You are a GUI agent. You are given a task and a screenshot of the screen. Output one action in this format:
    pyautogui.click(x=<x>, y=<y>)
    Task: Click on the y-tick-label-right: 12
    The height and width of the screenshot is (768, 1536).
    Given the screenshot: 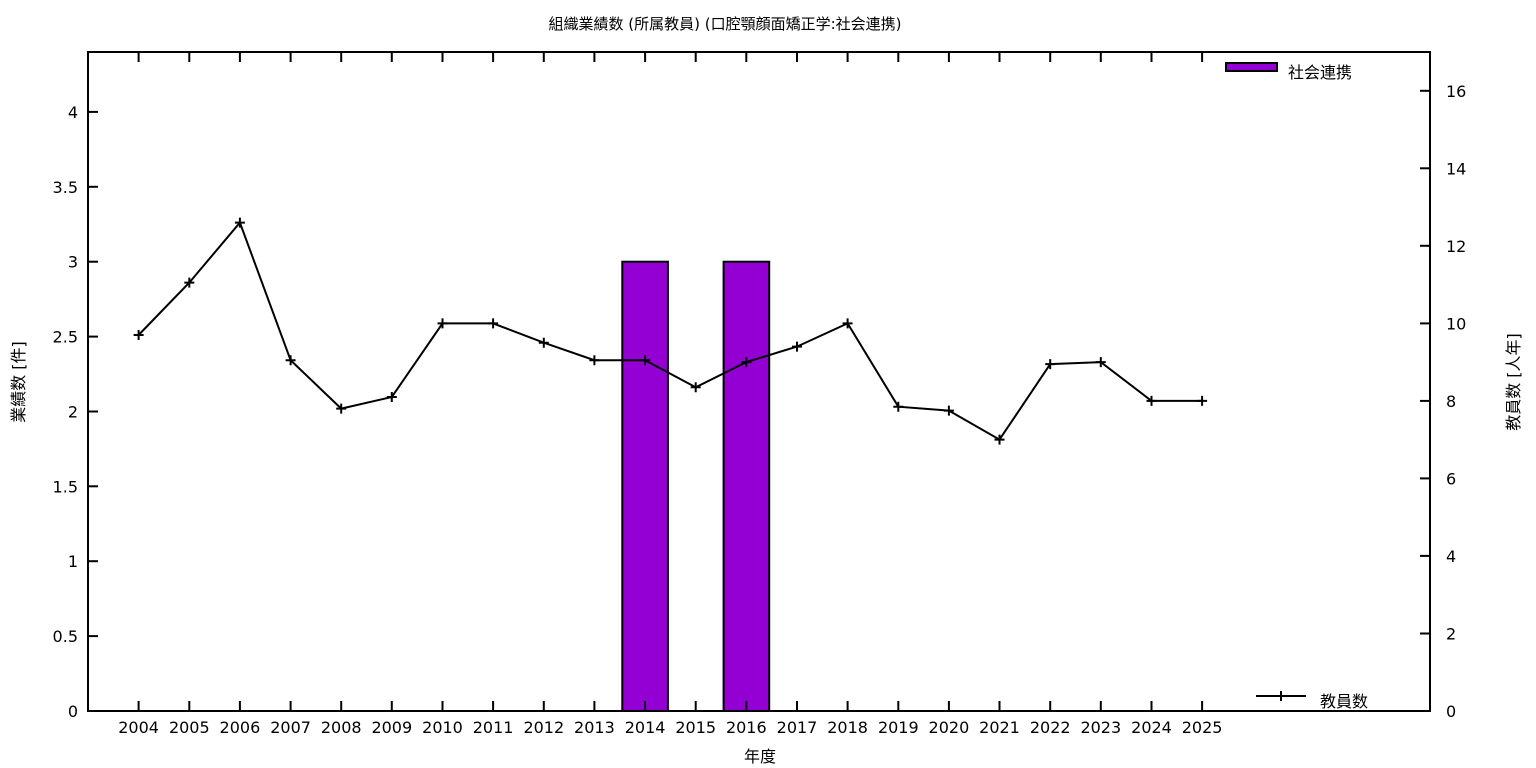 What is the action you would take?
    pyautogui.click(x=1456, y=246)
    